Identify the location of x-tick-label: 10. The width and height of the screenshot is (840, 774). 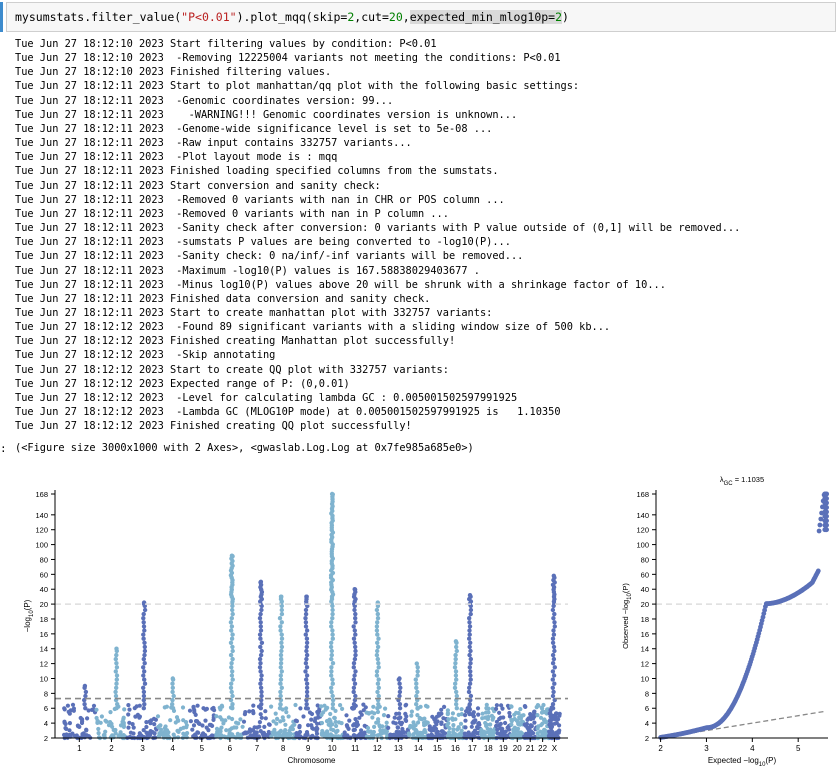
(332, 748).